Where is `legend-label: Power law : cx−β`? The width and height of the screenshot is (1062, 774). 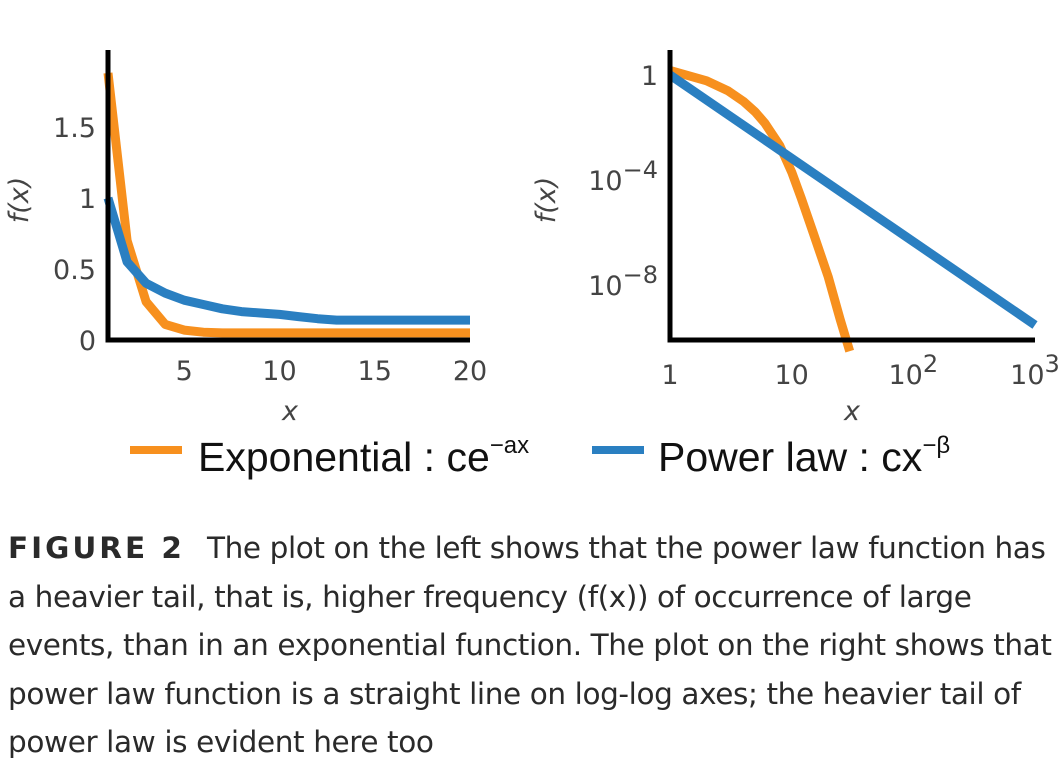 legend-label: Power law : cx−β is located at coordinates (804, 456).